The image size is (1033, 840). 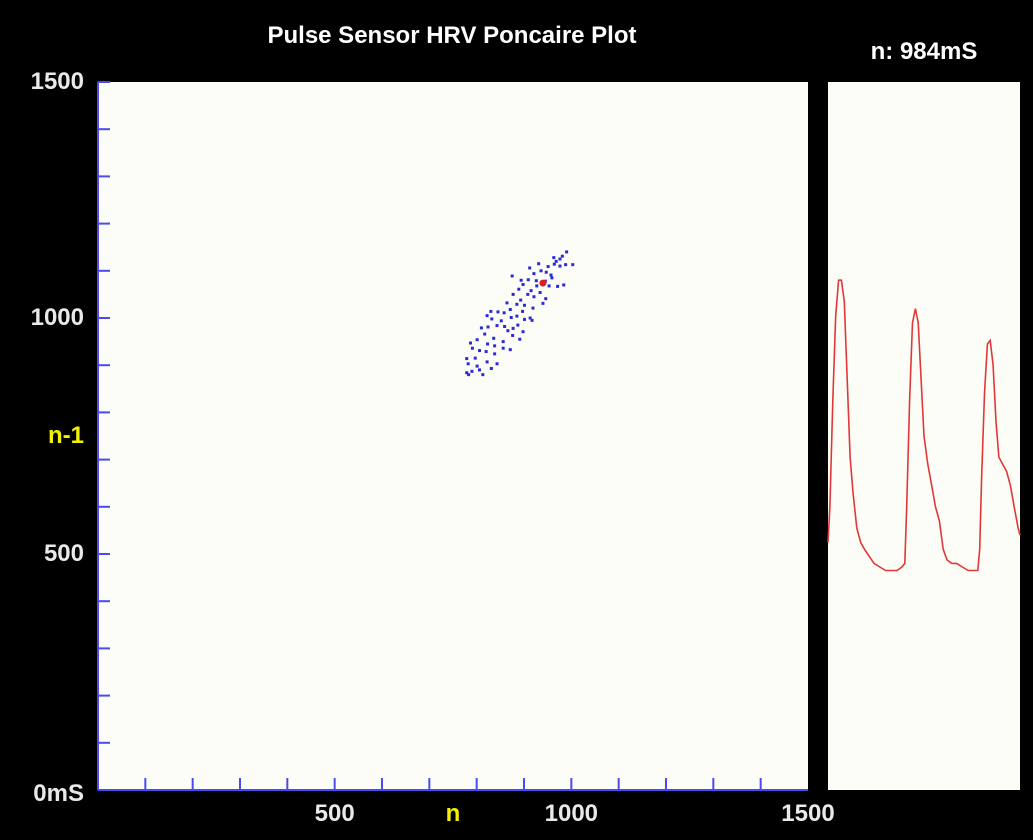 I want to click on y-tick-label: 0mS, so click(x=58, y=793).